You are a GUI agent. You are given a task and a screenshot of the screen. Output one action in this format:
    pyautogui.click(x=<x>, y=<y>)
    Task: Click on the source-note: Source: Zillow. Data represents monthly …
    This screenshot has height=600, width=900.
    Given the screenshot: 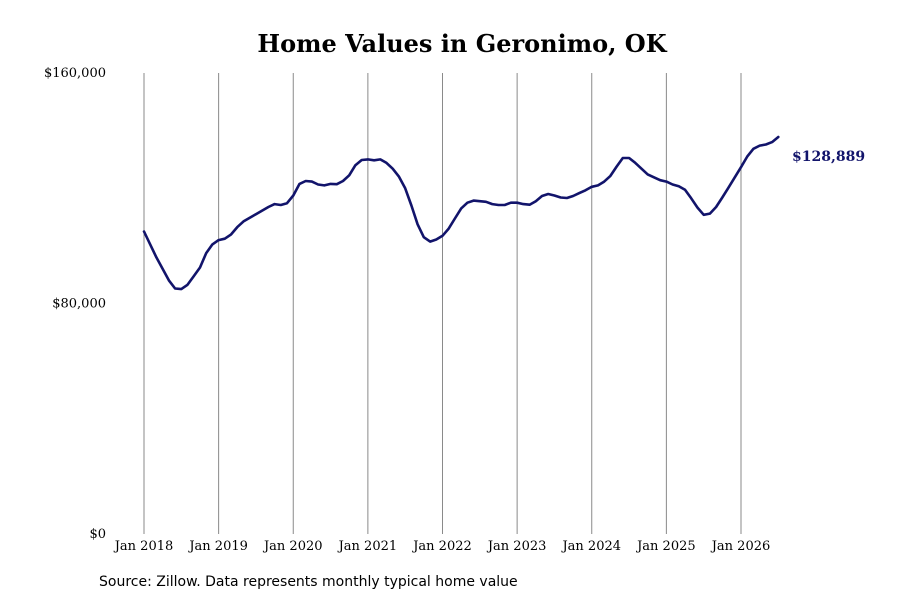 What is the action you would take?
    pyautogui.click(x=308, y=582)
    